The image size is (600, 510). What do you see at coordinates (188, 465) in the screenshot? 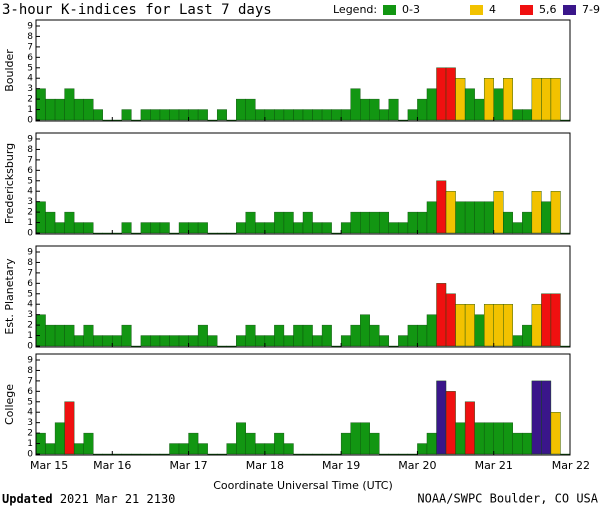
I see `x-tick-label: Mar 17` at bounding box center [188, 465].